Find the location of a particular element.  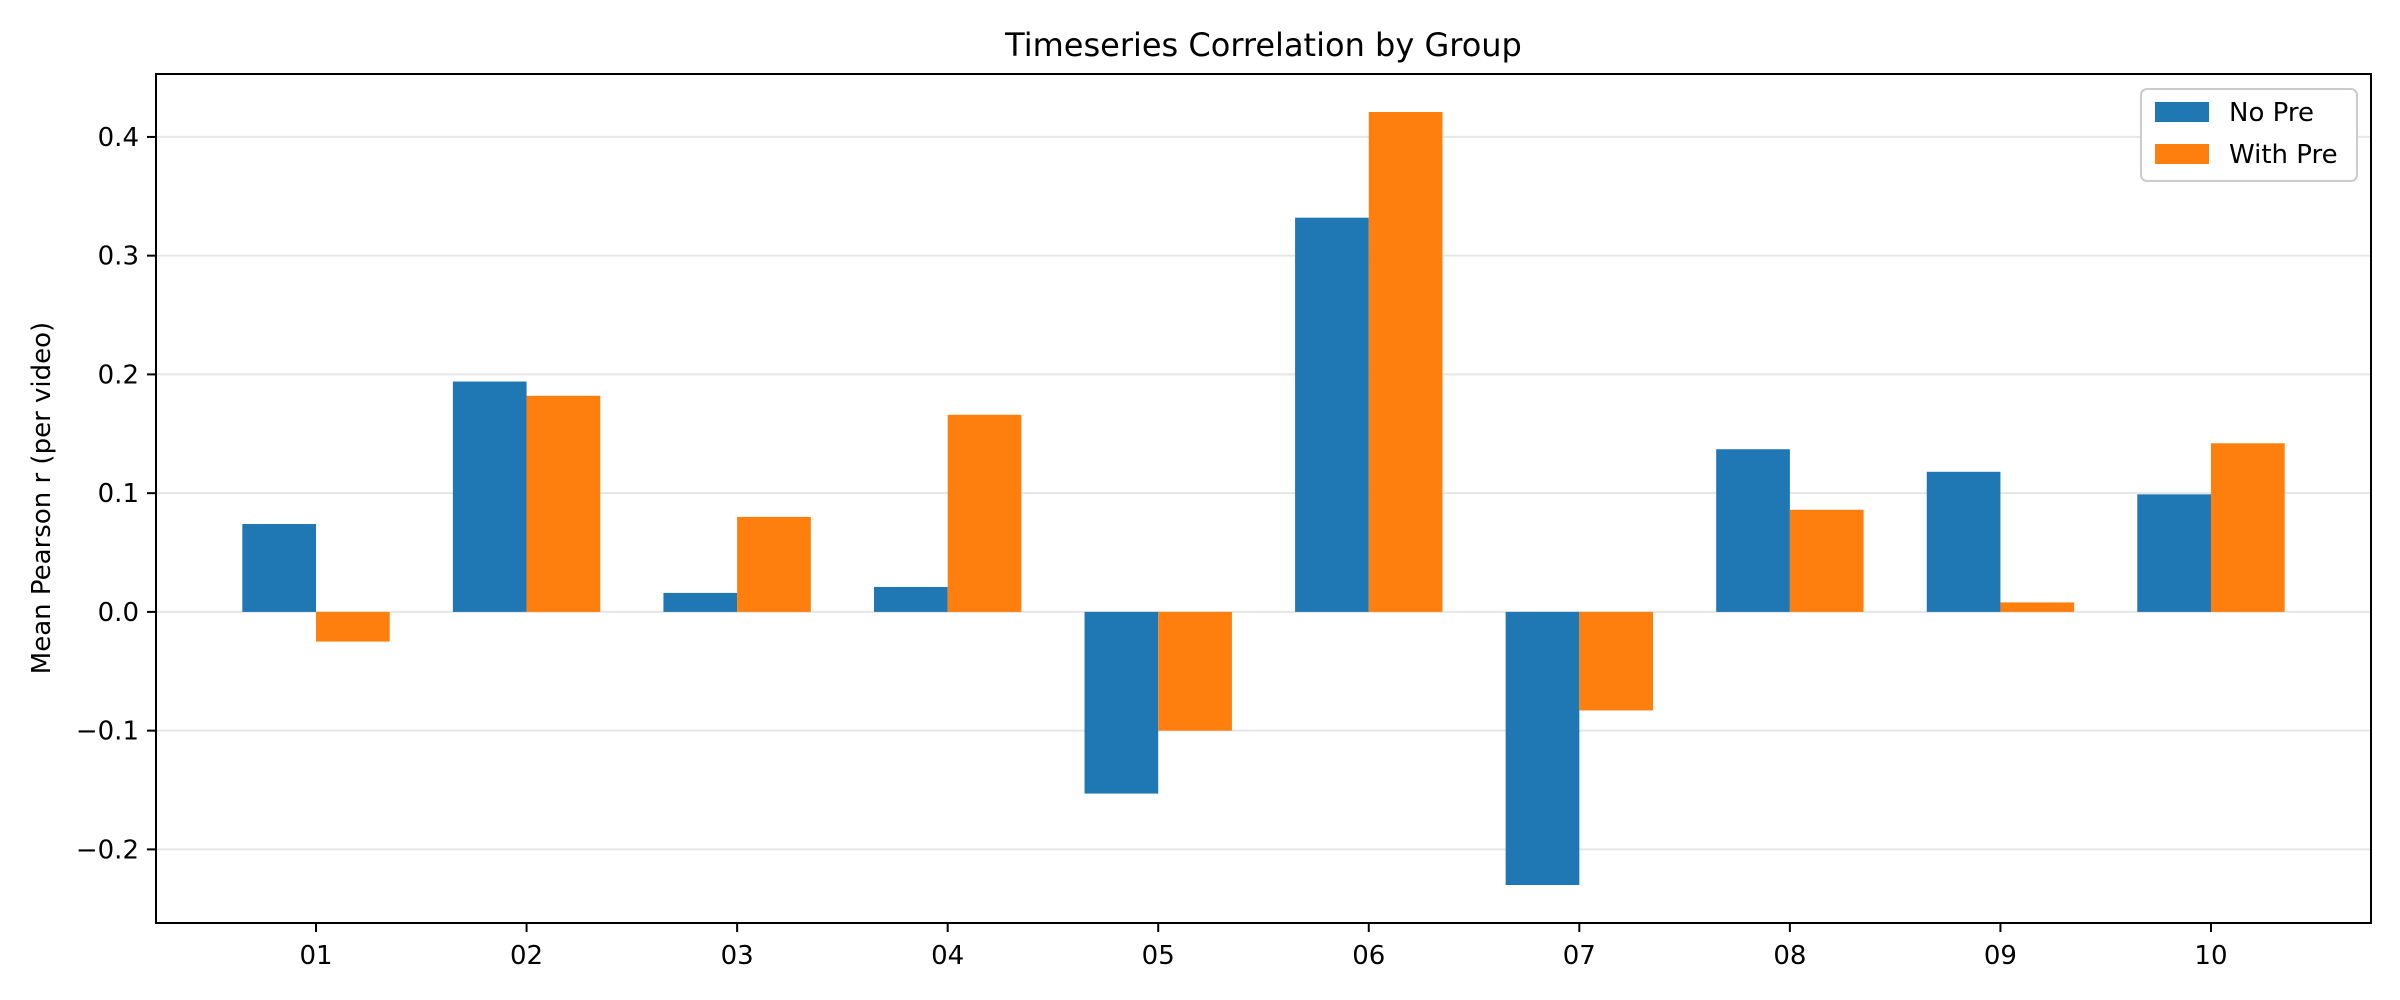

y-tick-label: −0.1 is located at coordinates (107, 732).